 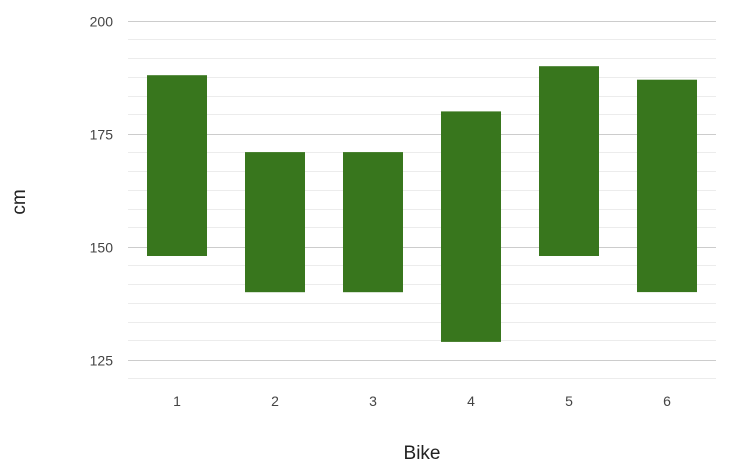 What do you see at coordinates (373, 401) in the screenshot?
I see `x-tick-label: 3` at bounding box center [373, 401].